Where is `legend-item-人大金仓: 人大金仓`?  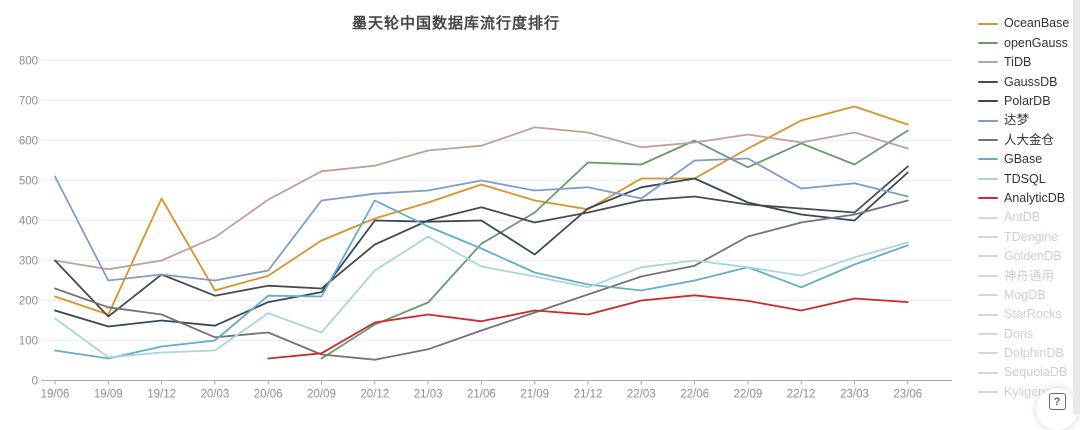
legend-item-人大金仓: 人大金仓 is located at coordinates (1026, 139).